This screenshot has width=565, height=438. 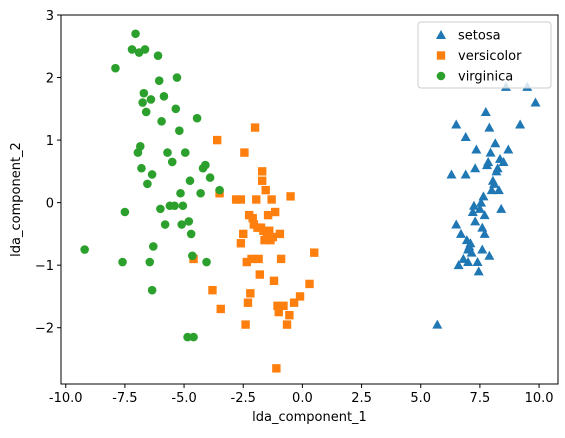 I want to click on legend-box, so click(x=484, y=55).